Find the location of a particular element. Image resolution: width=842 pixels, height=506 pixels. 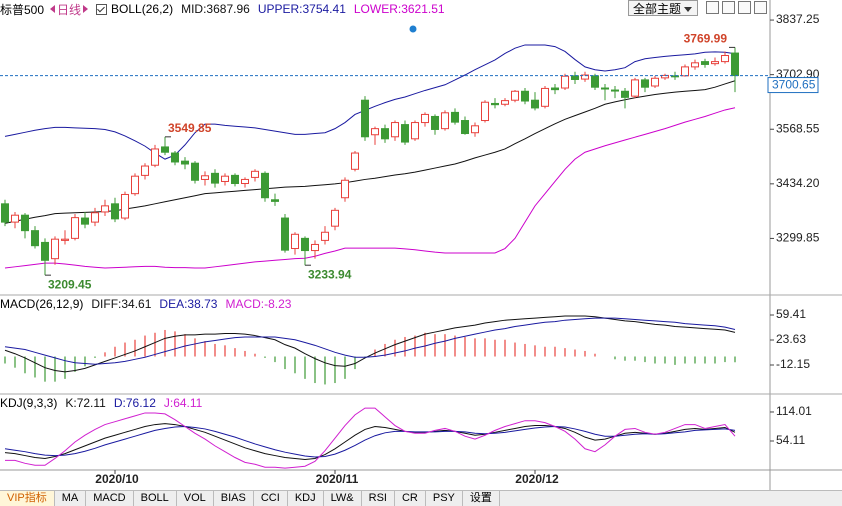

legend-item: LOWER:3621.51 is located at coordinates (399, 9).